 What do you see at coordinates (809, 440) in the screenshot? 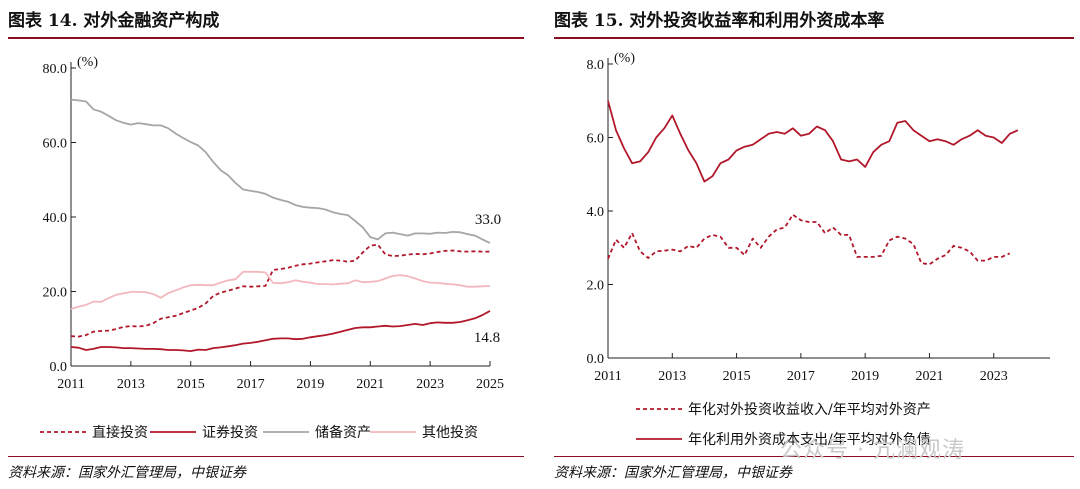
I see `legend-label: 年化利用外资成本支出/年平均对外负债` at bounding box center [809, 440].